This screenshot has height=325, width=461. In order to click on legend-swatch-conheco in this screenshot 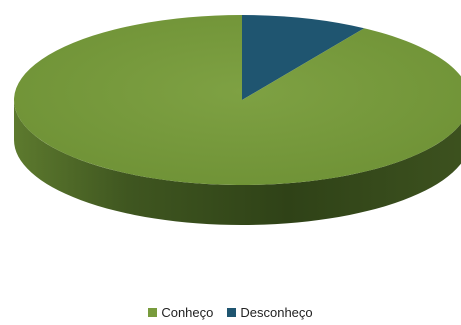, I will do `click(153, 312)`.